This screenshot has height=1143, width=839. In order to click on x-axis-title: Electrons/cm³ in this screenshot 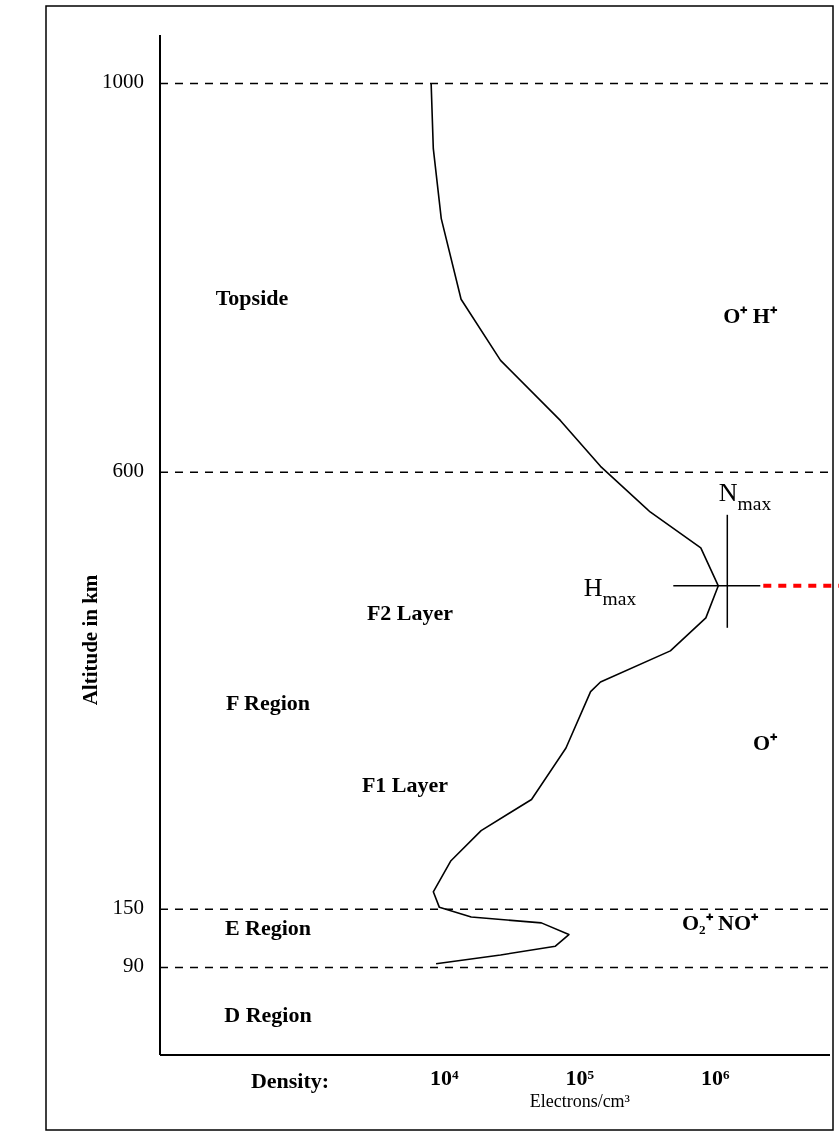, I will do `click(580, 1101)`.